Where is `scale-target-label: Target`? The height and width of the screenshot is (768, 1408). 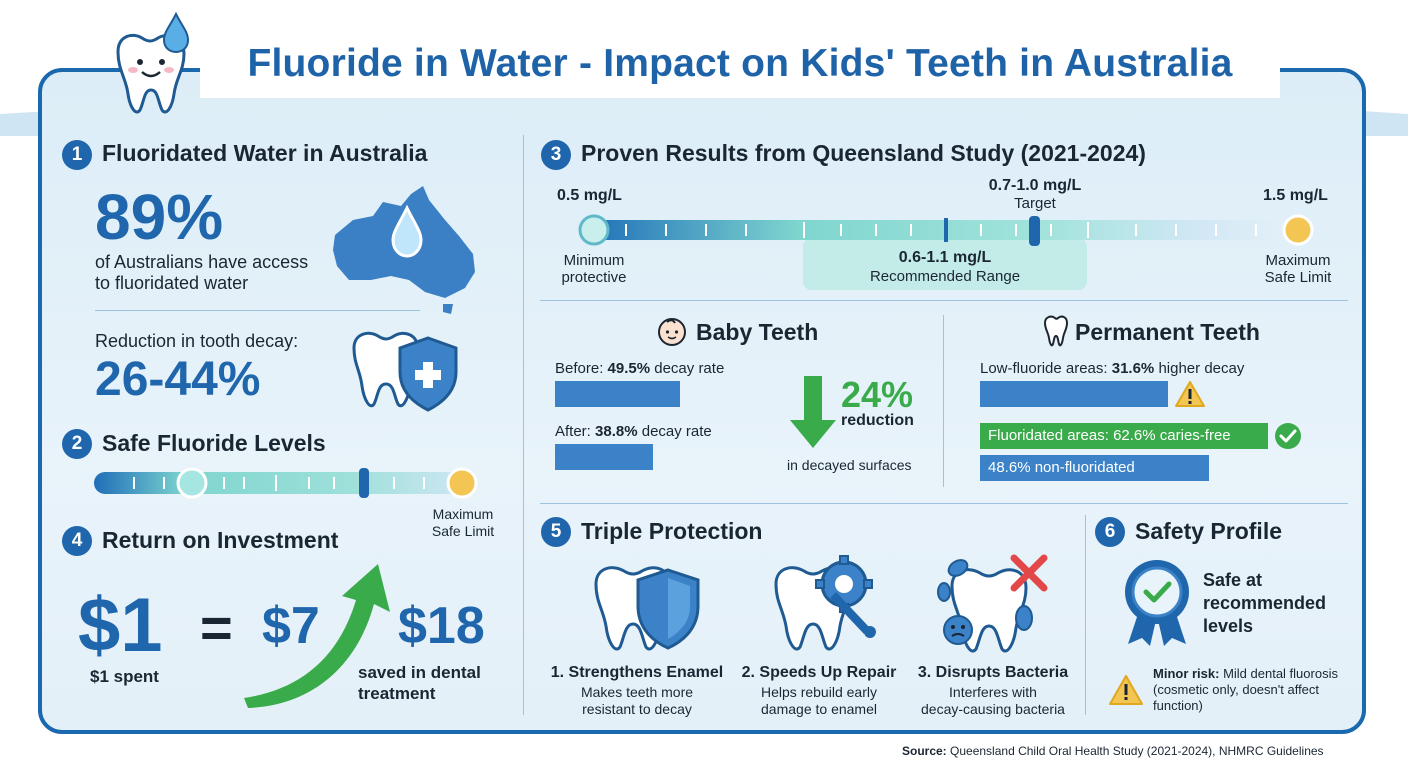
scale-target-label: Target is located at coordinates (1035, 203).